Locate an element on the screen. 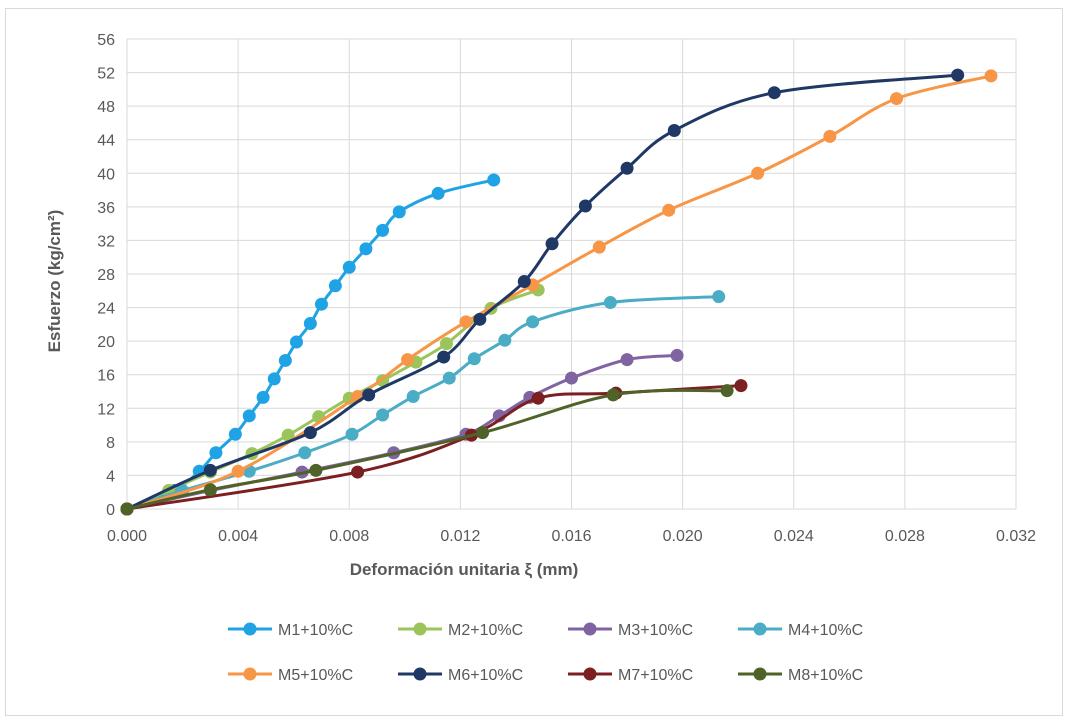 Image resolution: width=1068 pixels, height=722 pixels. legend-label: M4+10%C is located at coordinates (825, 630).